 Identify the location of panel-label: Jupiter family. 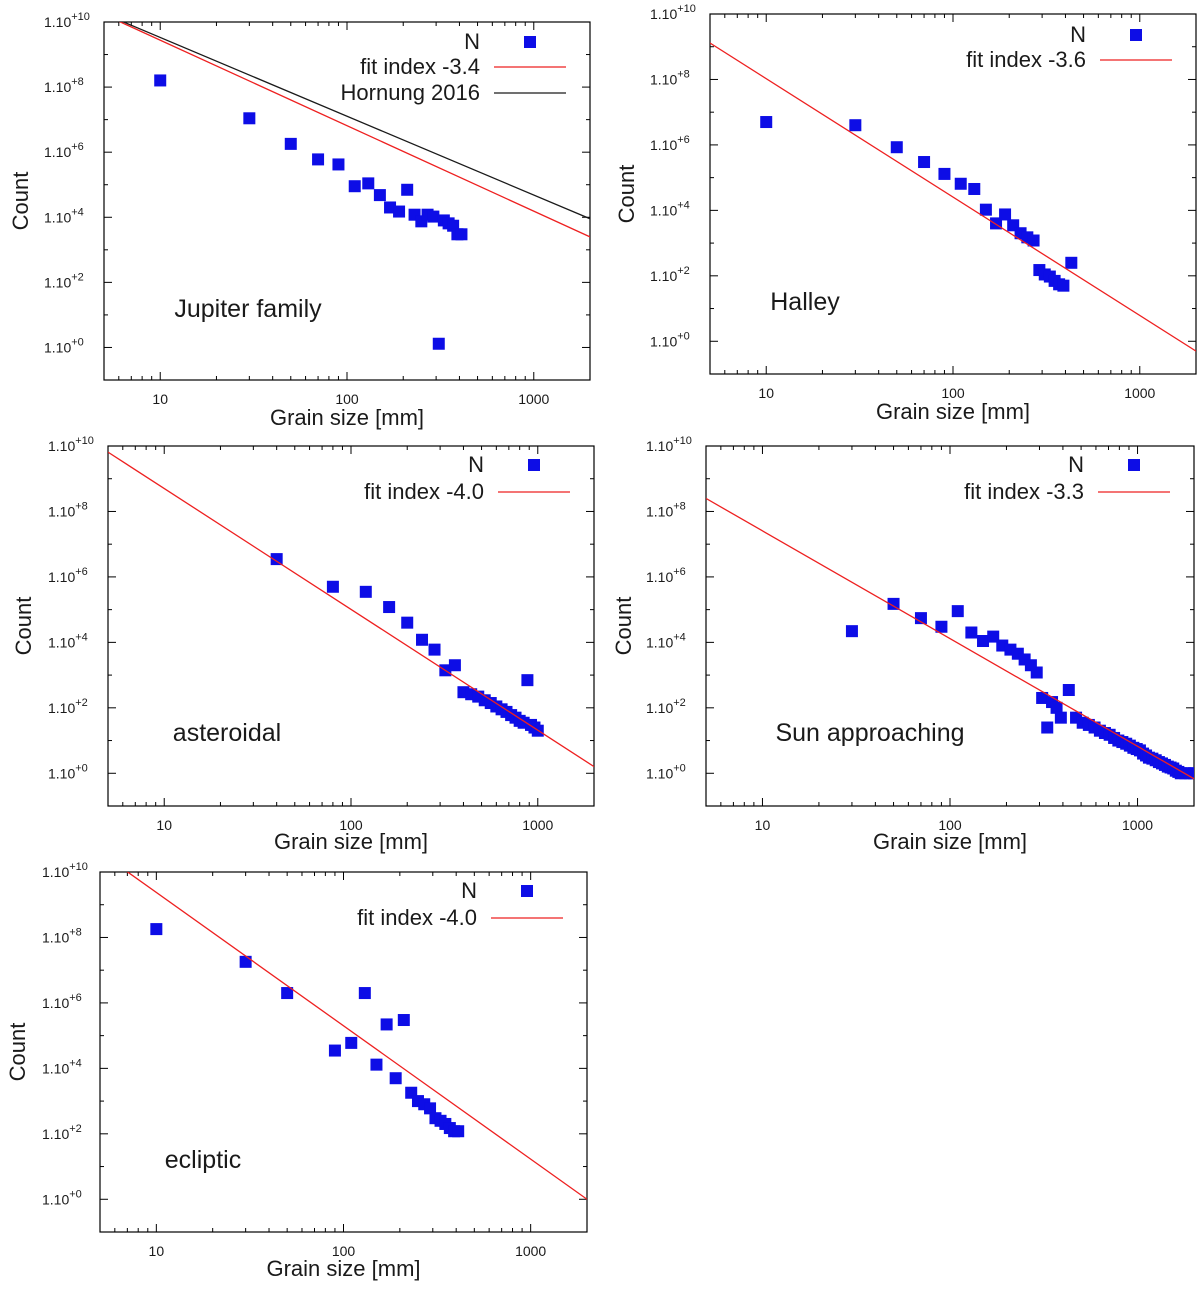
(248, 309).